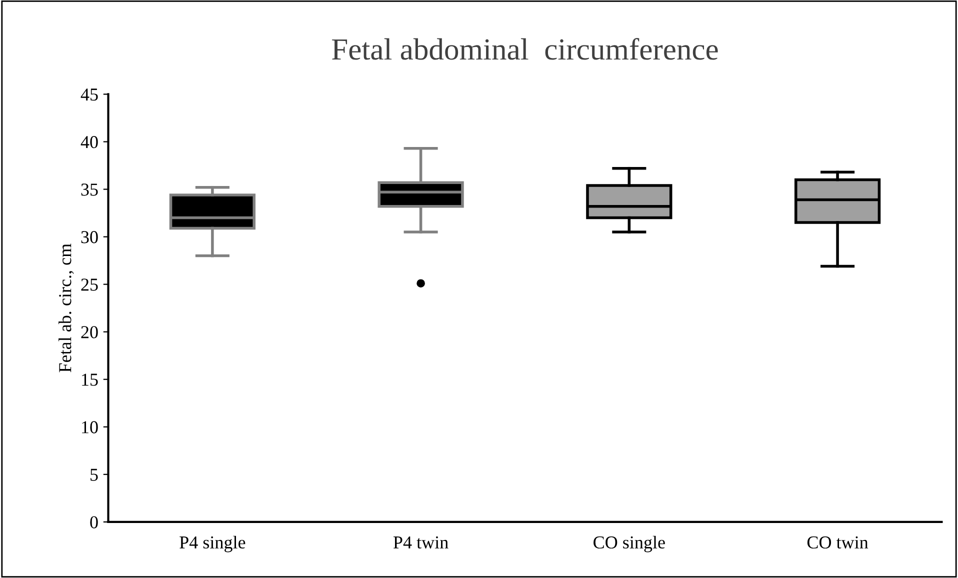  Describe the element at coordinates (90, 427) in the screenshot. I see `y-tick-label: 10` at that location.